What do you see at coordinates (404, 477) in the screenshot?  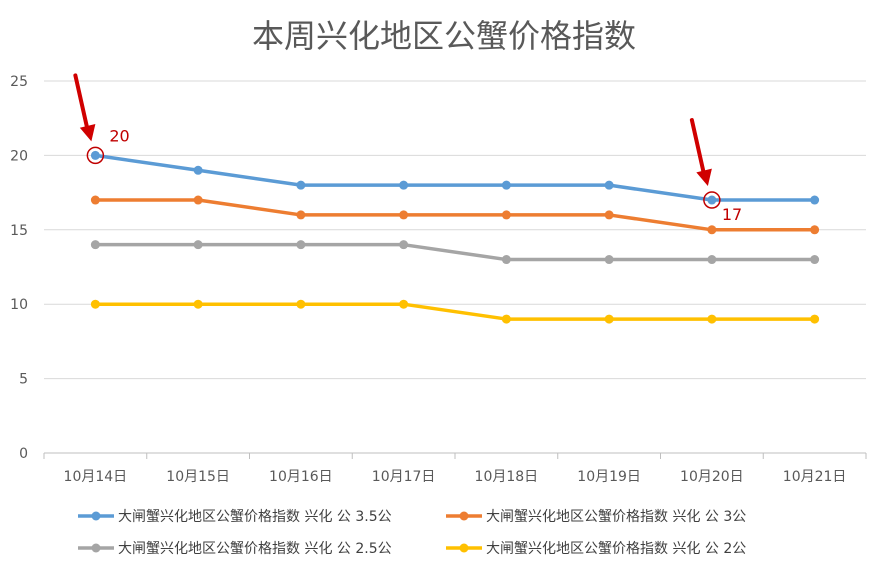 I see `x-tick-label: 10月17日` at bounding box center [404, 477].